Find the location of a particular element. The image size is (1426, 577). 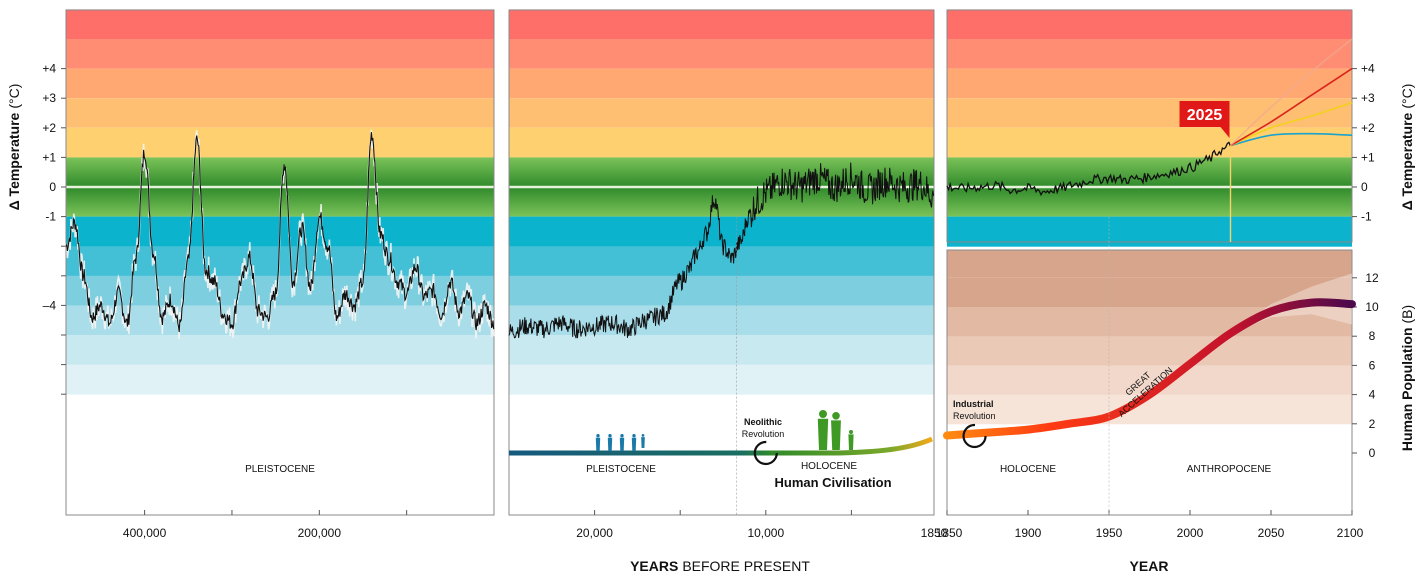

neolithic-revolution-marker is located at coordinates (765, 453).